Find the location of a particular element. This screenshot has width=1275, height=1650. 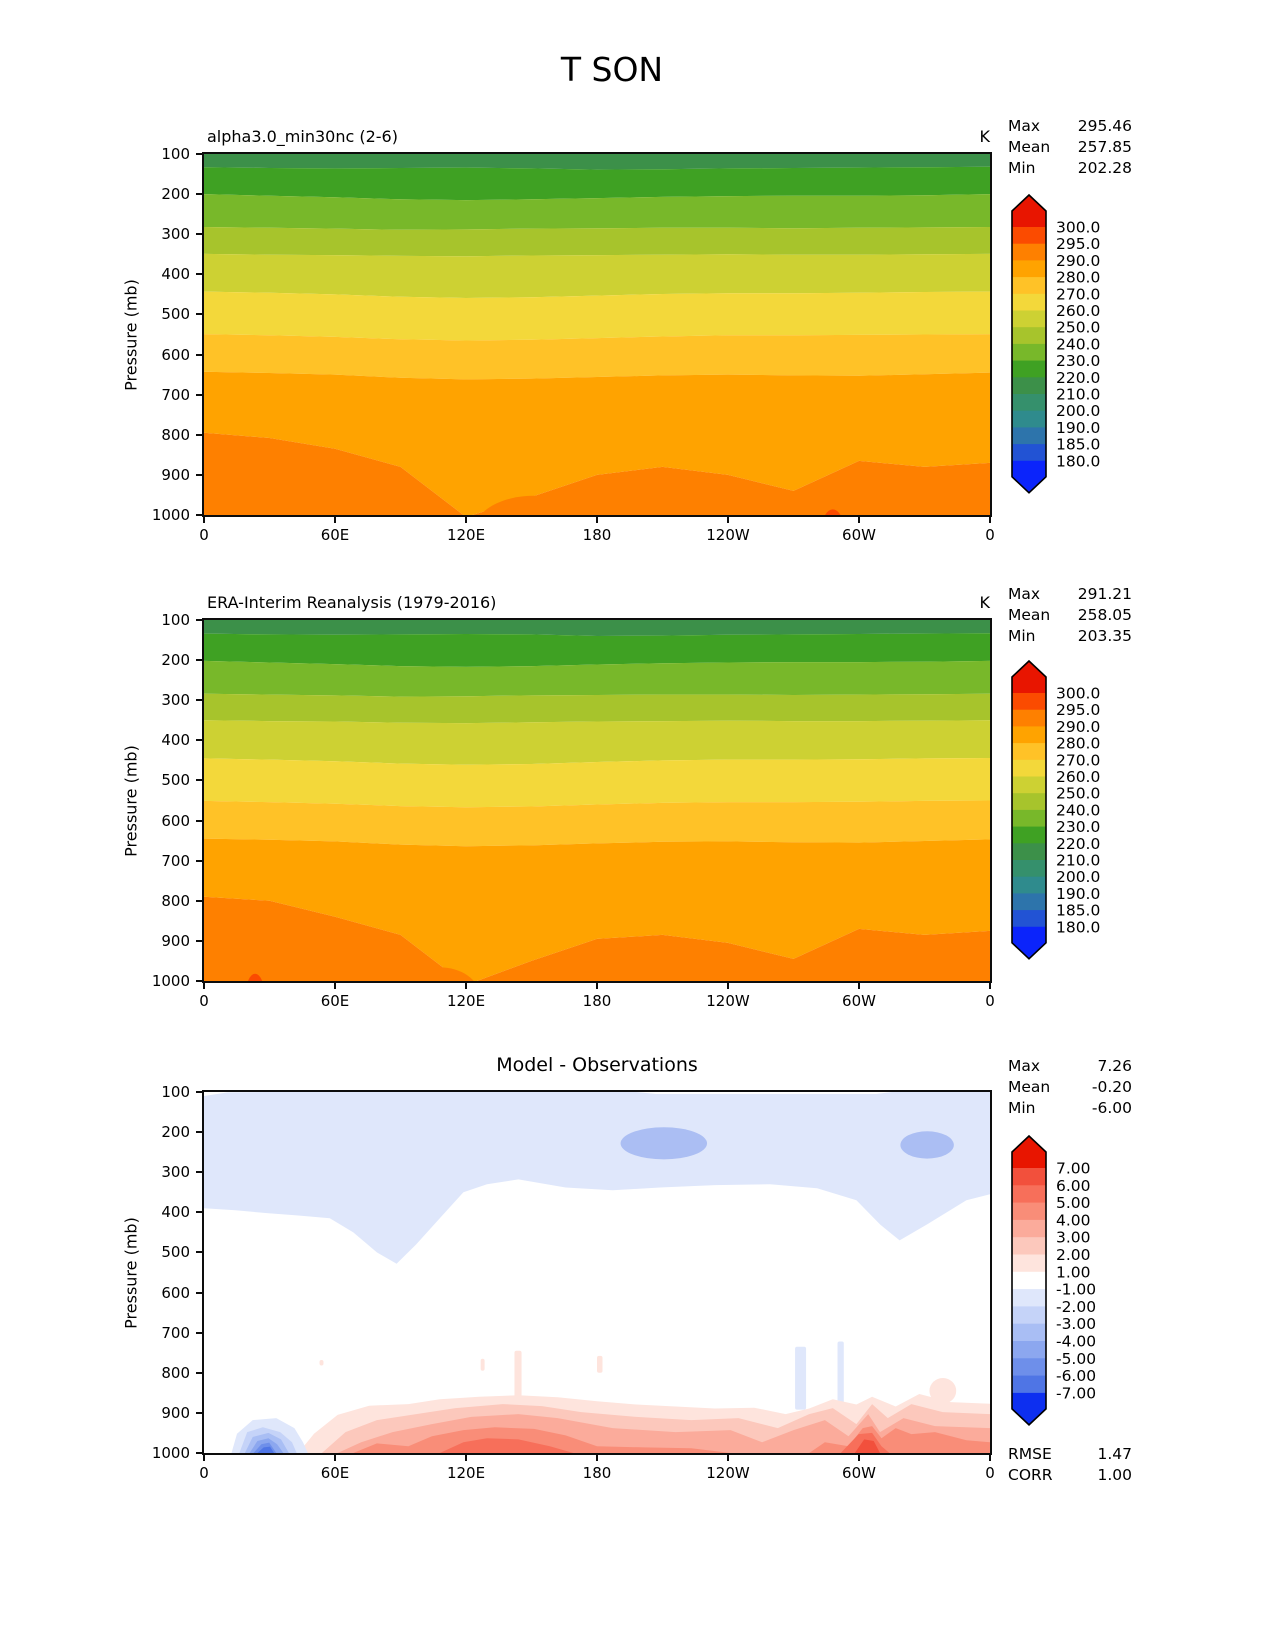

y-tick-label: 1000 is located at coordinates (170, 981).